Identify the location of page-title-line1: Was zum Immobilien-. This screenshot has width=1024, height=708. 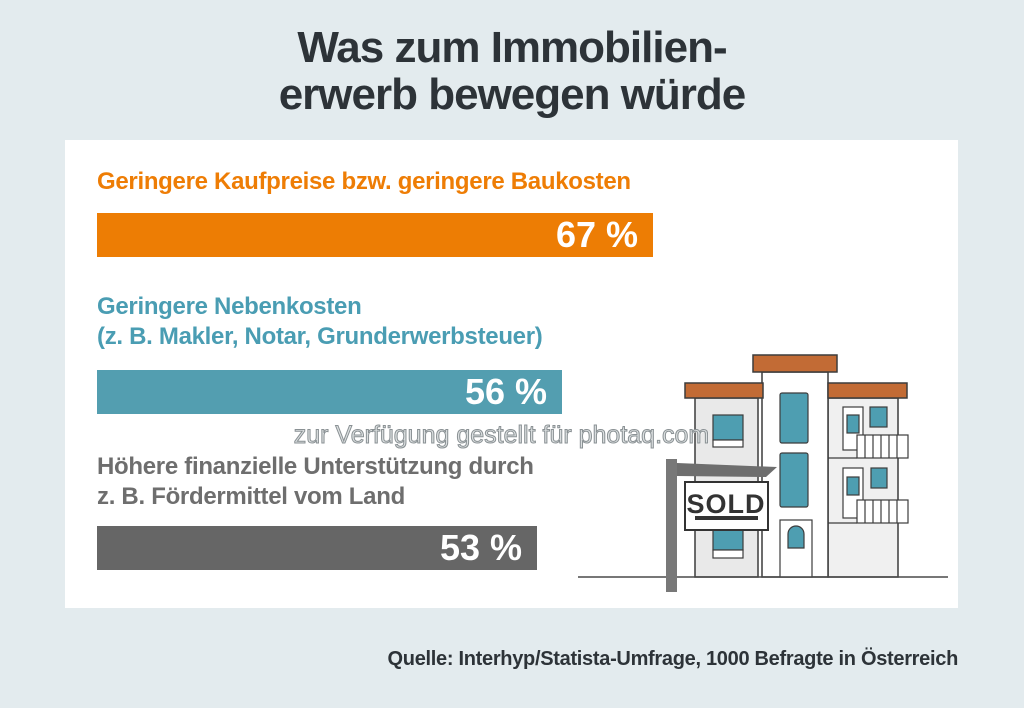
(512, 47).